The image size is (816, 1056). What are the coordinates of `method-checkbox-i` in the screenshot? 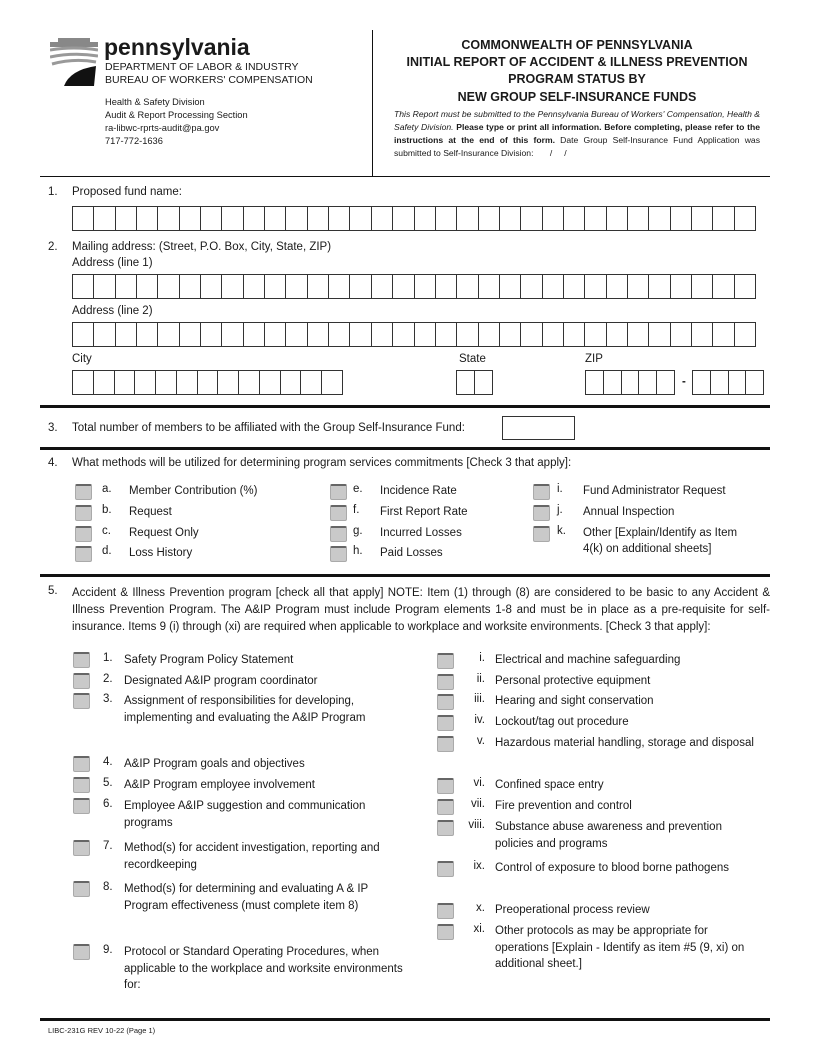 It's located at (541, 492).